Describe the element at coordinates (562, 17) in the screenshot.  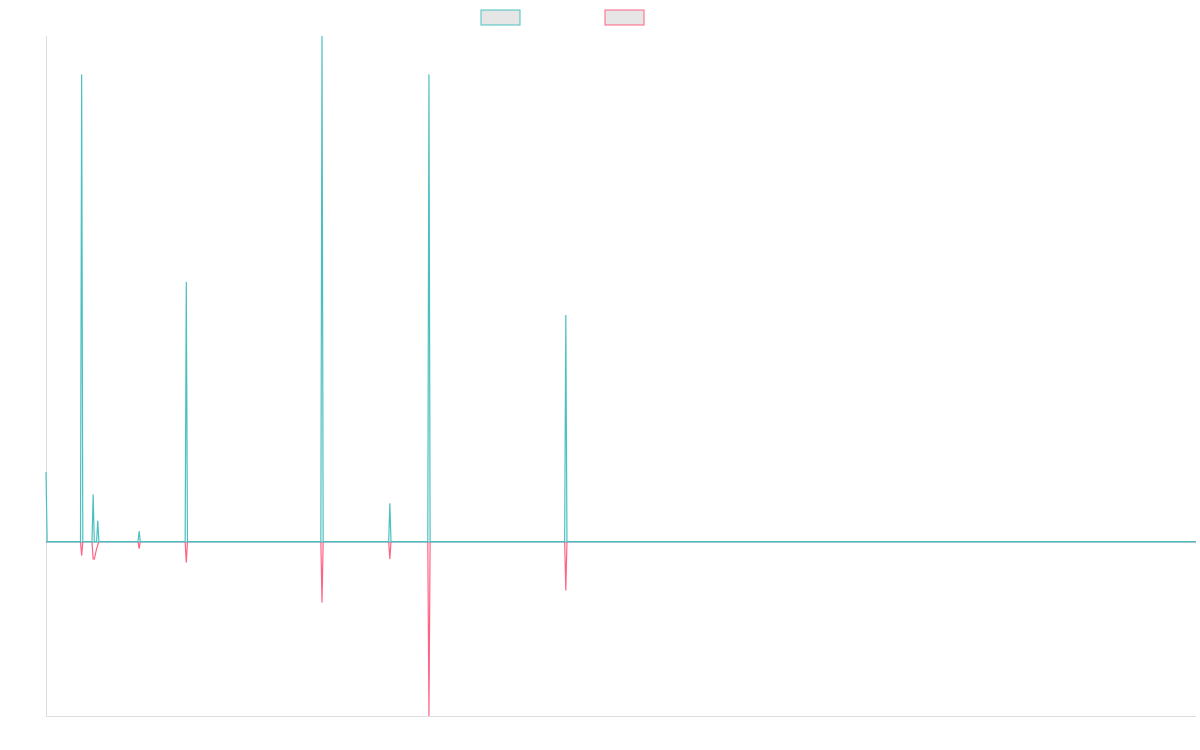
I see `legend` at that location.